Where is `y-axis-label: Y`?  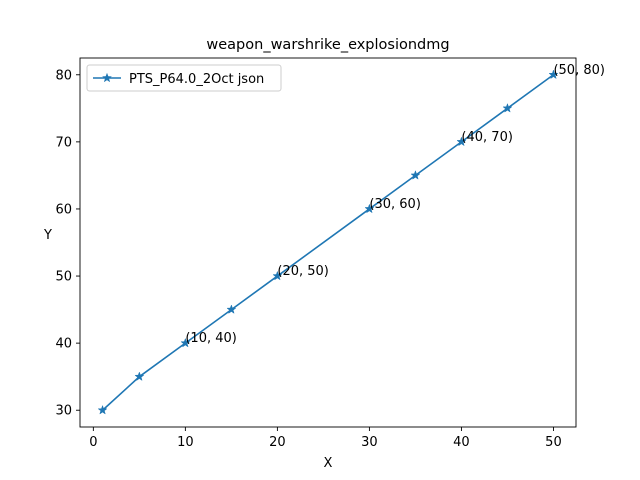 y-axis-label: Y is located at coordinates (47, 235).